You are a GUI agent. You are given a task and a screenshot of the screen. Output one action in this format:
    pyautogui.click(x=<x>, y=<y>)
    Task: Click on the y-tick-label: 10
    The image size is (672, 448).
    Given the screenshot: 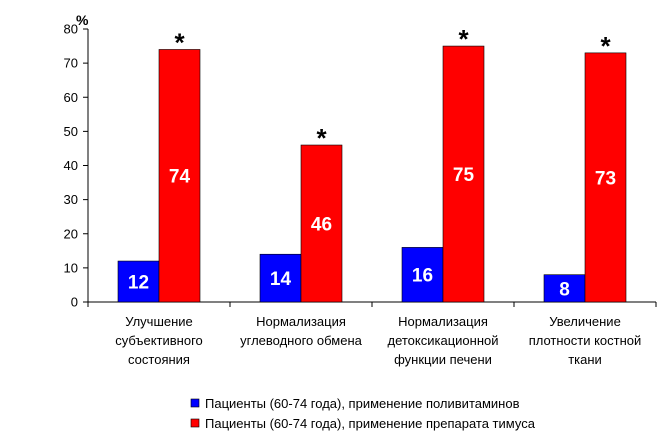 What is the action you would take?
    pyautogui.click(x=71, y=267)
    